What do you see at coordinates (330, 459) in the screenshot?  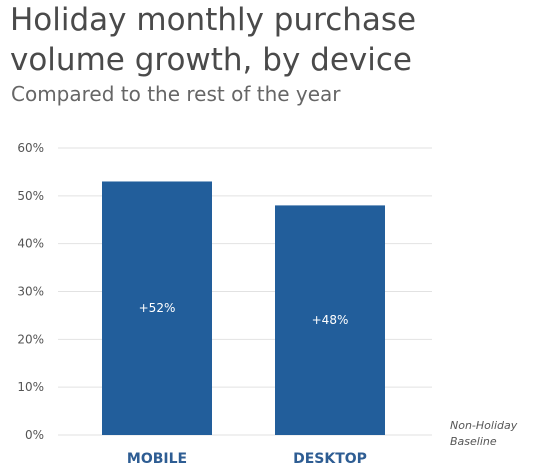 I see `x-category-label: DESKTOP` at bounding box center [330, 459].